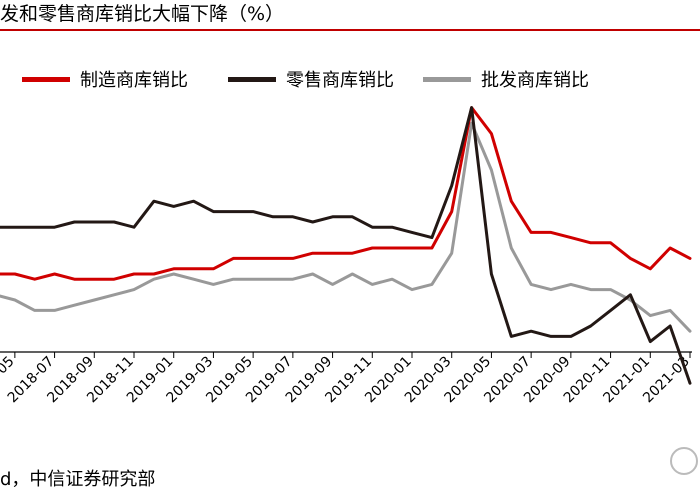 The image size is (700, 500). Describe the element at coordinates (142, 14) in the screenshot. I see `chart-title: 发和零售商库销比大幅下降（%）` at that location.